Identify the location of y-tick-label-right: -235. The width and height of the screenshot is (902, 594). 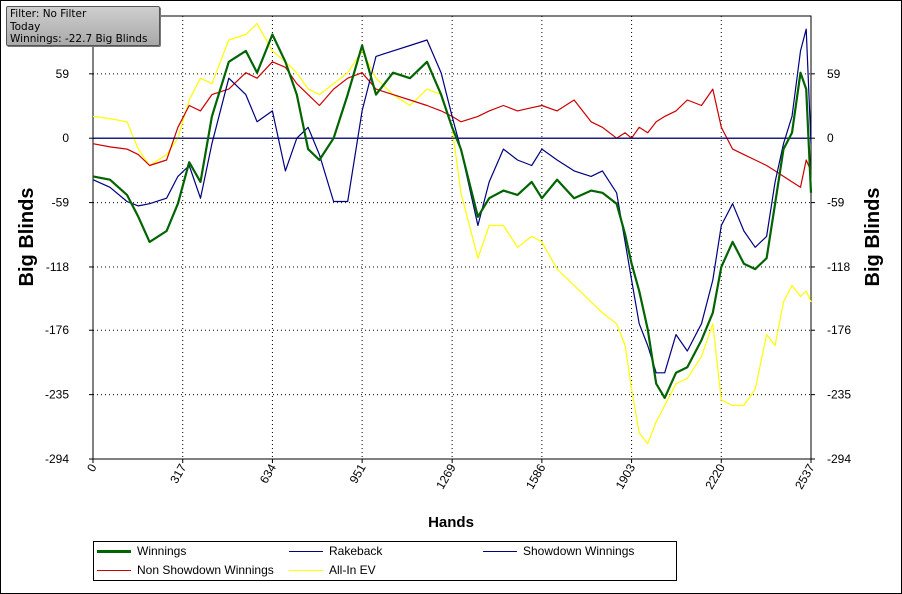
(839, 395).